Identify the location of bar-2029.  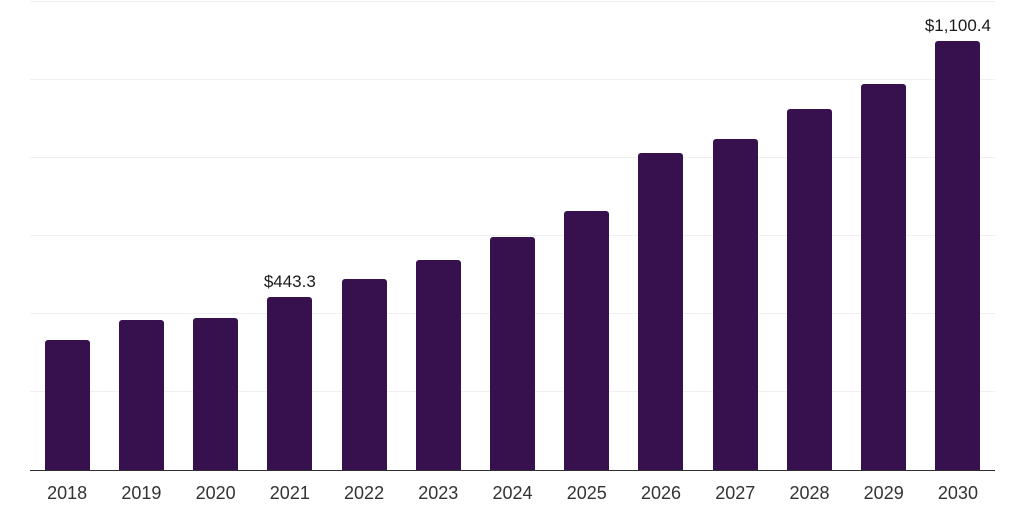
(884, 276).